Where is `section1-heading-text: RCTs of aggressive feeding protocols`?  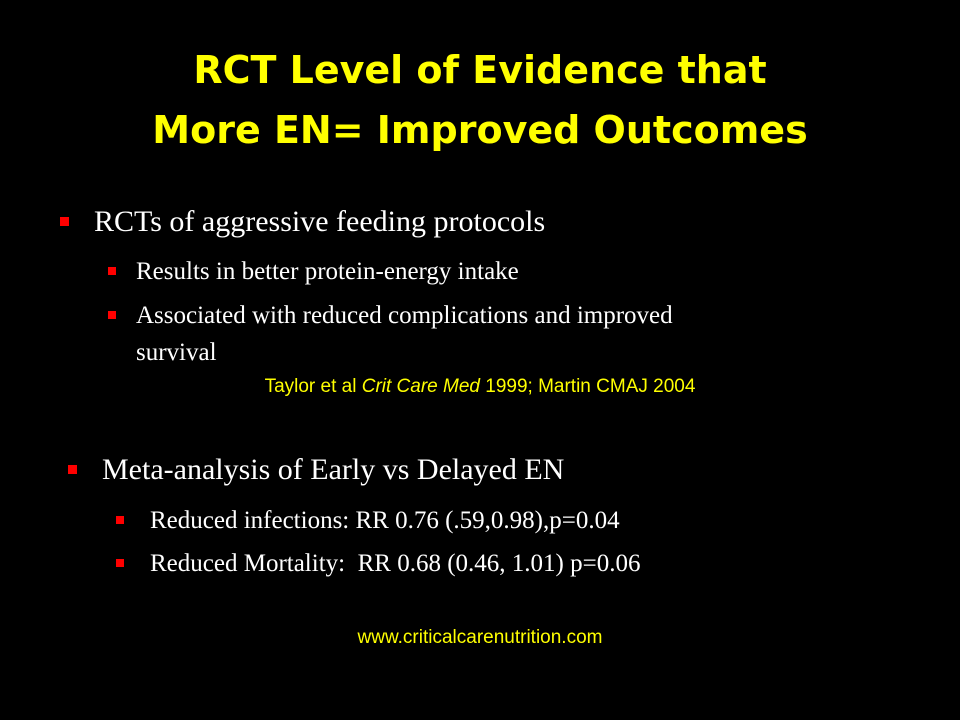 section1-heading-text: RCTs of aggressive feeding protocols is located at coordinates (320, 221).